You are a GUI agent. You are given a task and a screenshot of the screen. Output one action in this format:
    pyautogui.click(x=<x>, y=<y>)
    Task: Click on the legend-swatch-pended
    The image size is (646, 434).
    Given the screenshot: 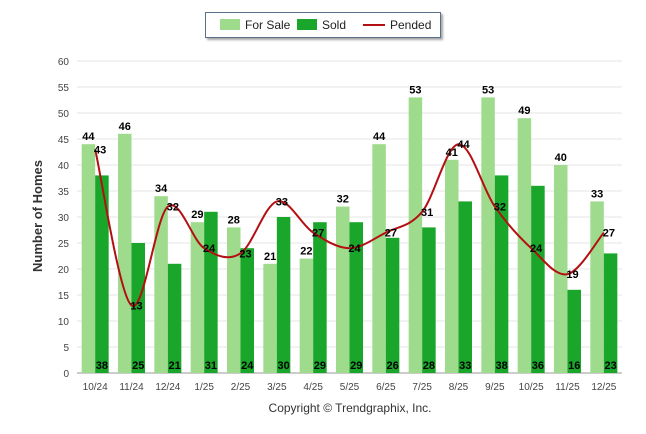 What is the action you would take?
    pyautogui.click(x=374, y=25)
    